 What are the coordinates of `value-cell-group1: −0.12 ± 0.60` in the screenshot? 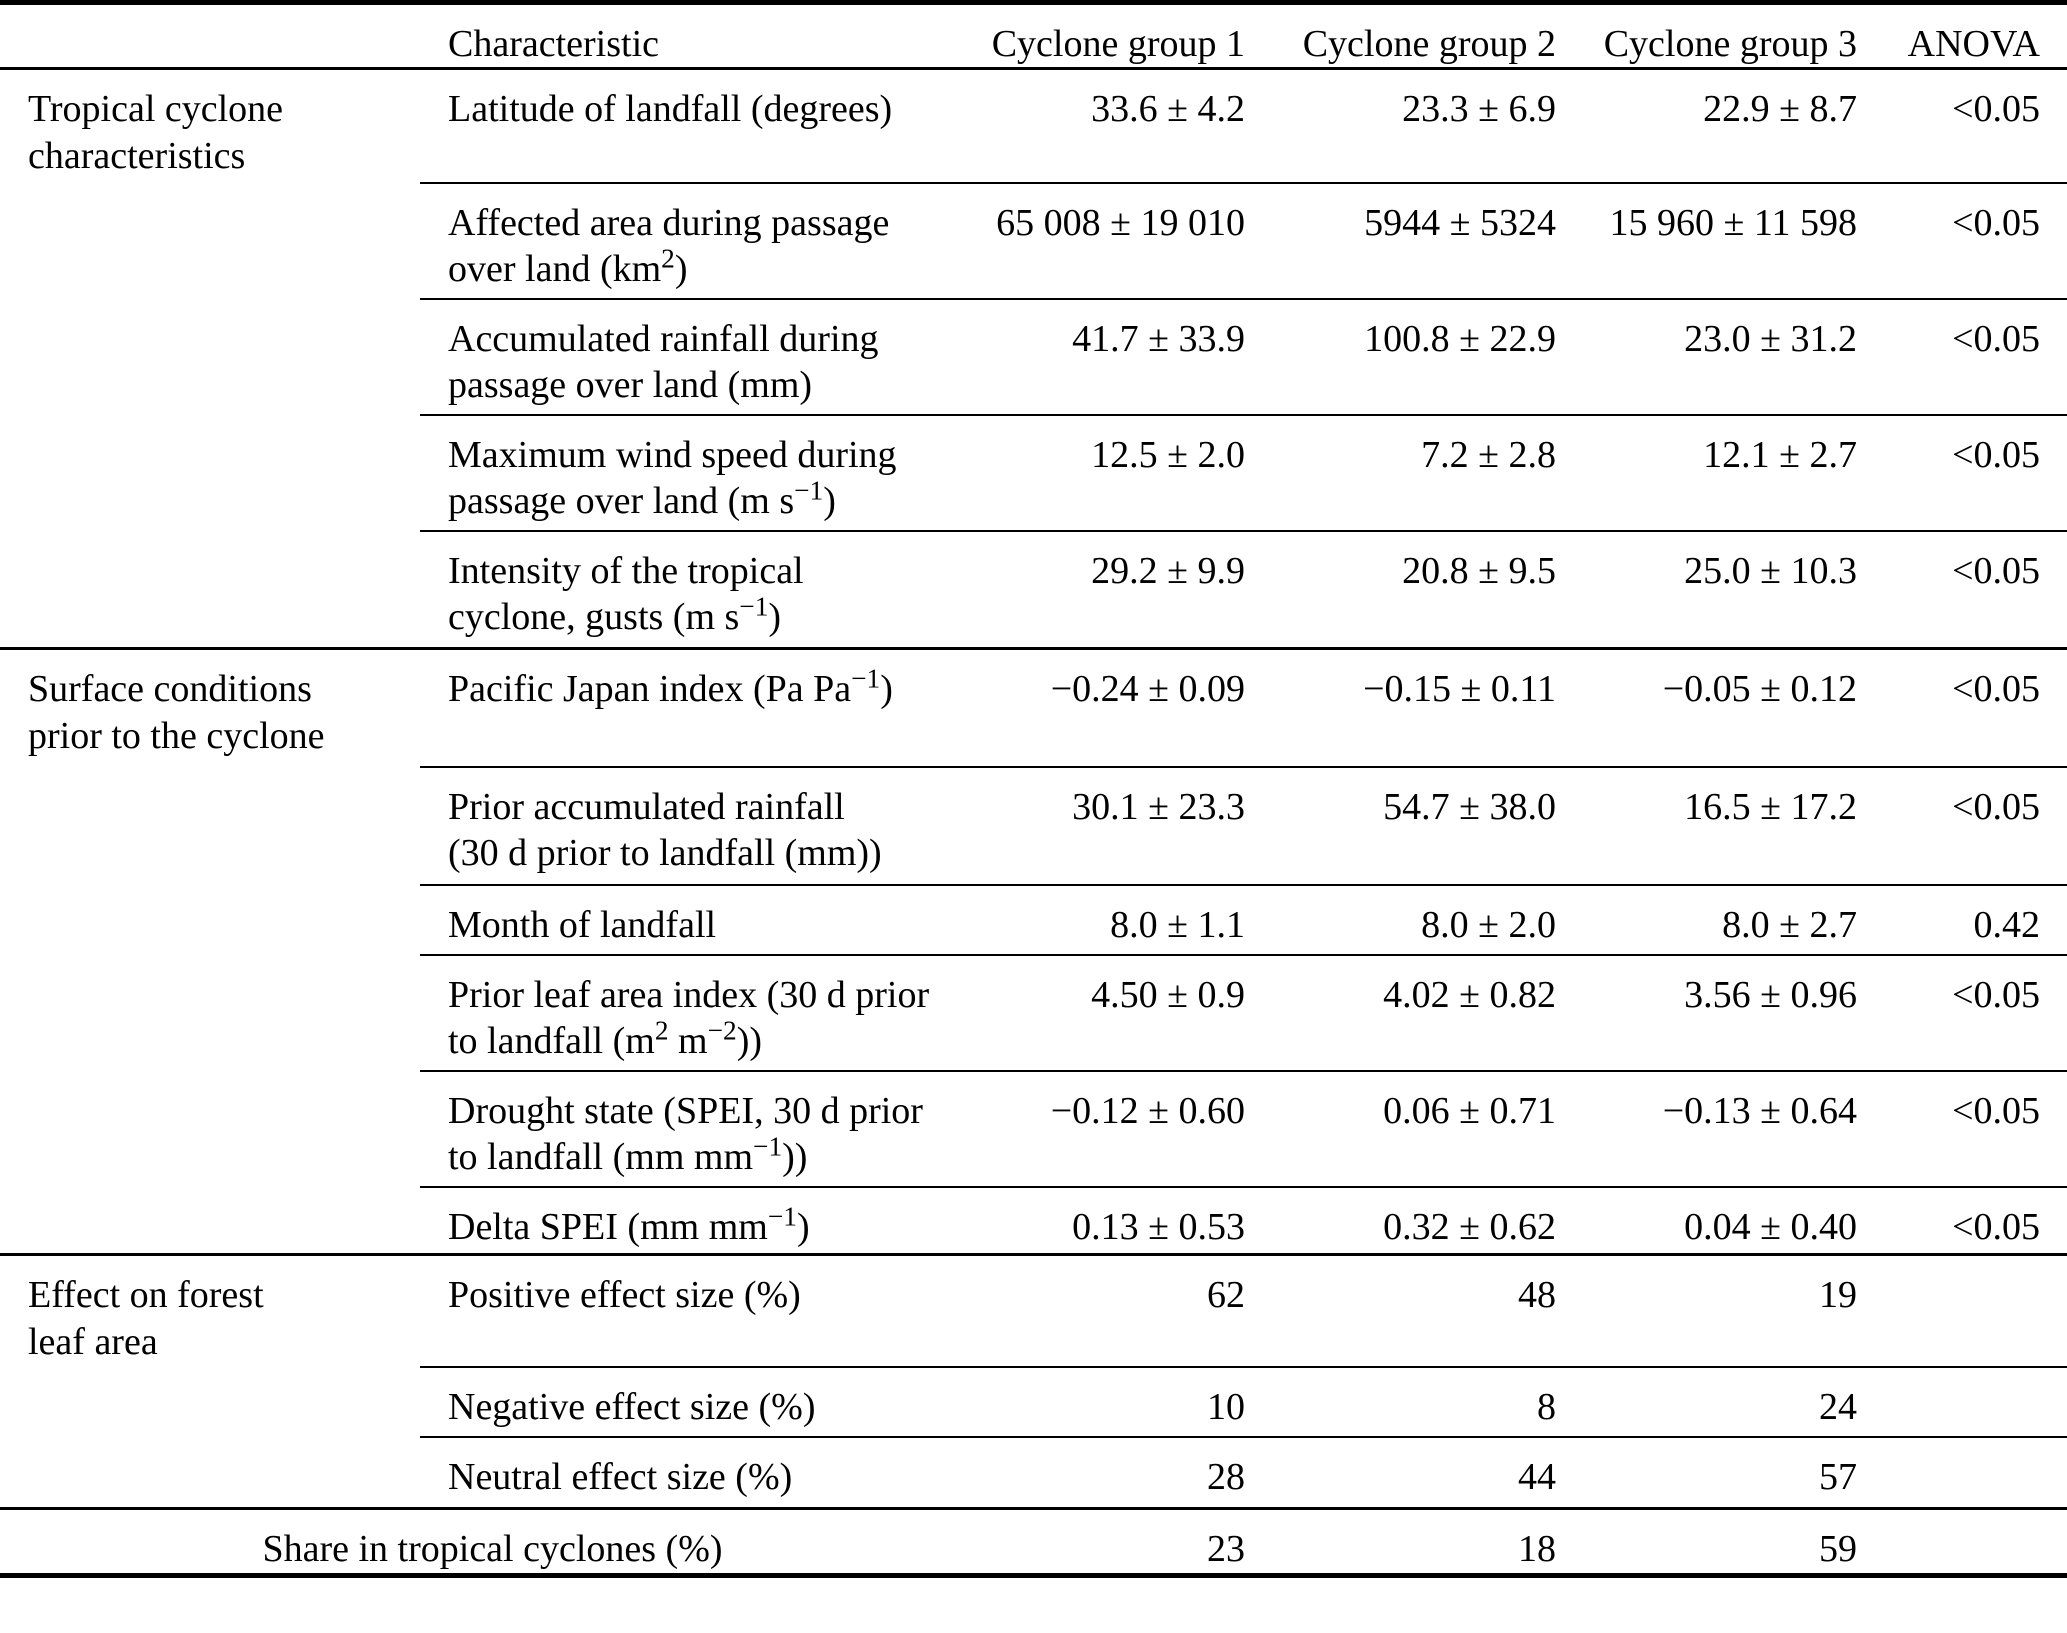 It's located at (1115, 1128).